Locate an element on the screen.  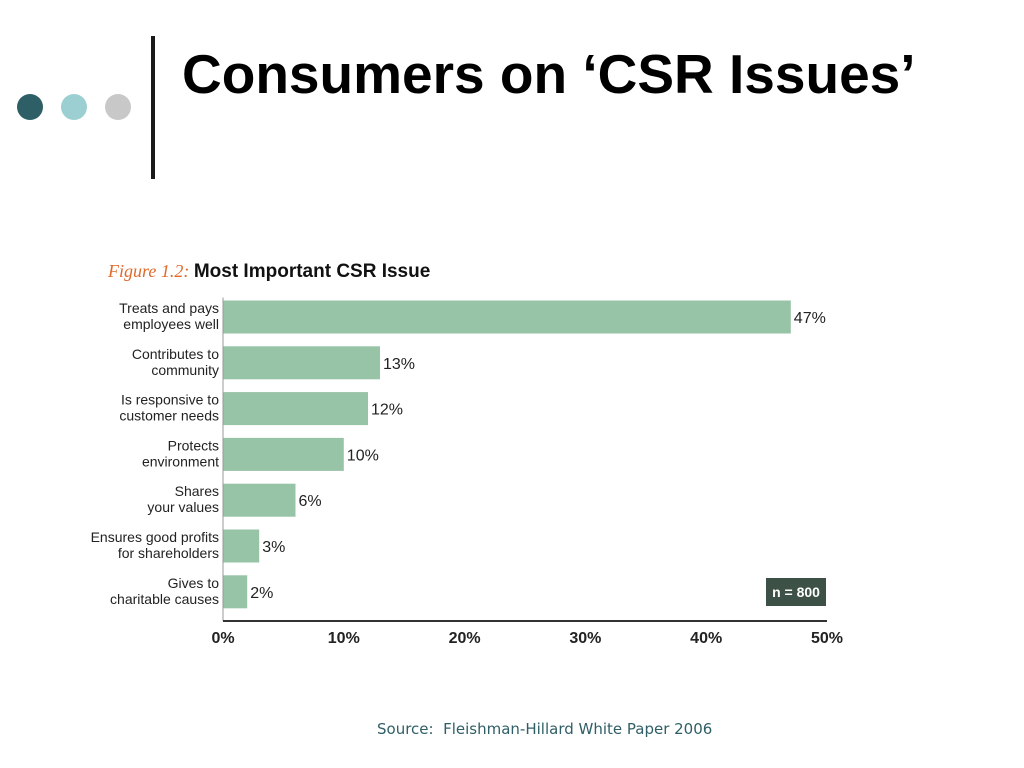
sample-size-badge is located at coordinates (796, 592).